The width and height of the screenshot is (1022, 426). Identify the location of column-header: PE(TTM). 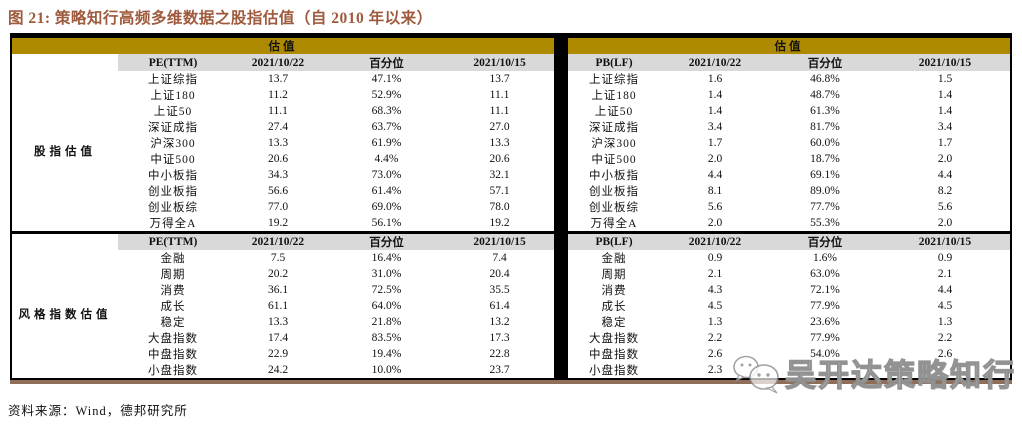
(173, 62).